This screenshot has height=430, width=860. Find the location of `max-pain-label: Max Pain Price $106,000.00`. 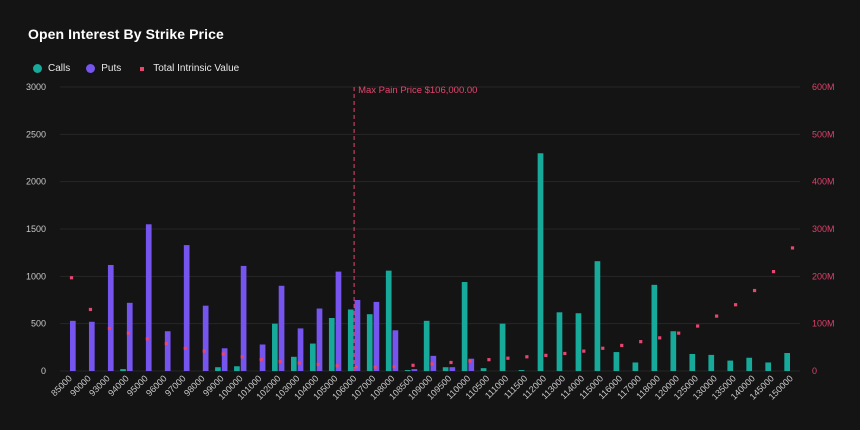

max-pain-label: Max Pain Price $106,000.00 is located at coordinates (417, 90).